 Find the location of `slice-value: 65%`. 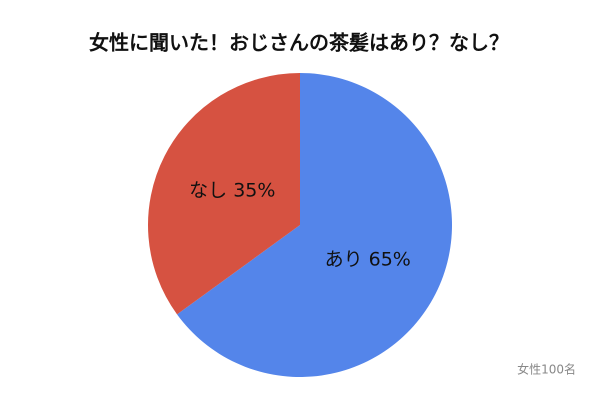

slice-value: 65% is located at coordinates (390, 259).